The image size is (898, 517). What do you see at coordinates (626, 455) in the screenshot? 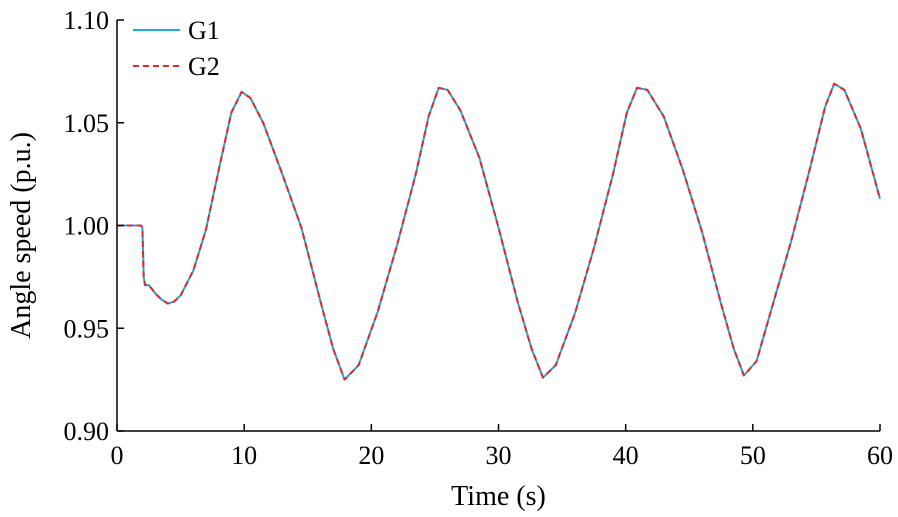
I see `x-tick-label: 40` at bounding box center [626, 455].